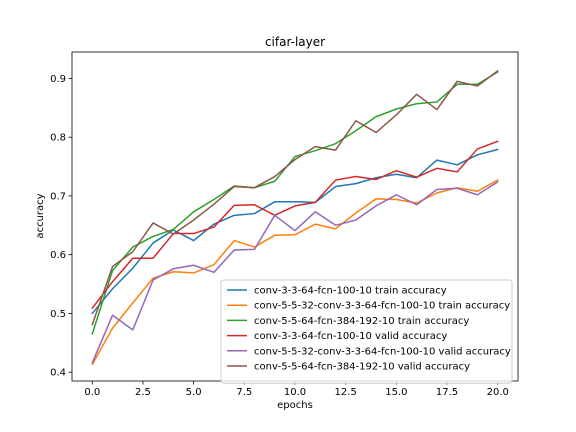 This screenshot has width=576, height=432. Describe the element at coordinates (61, 226) in the screenshot. I see `y-axis-ticks: 0.4 0.5 0.6 0.7 0.8 0.9` at that location.